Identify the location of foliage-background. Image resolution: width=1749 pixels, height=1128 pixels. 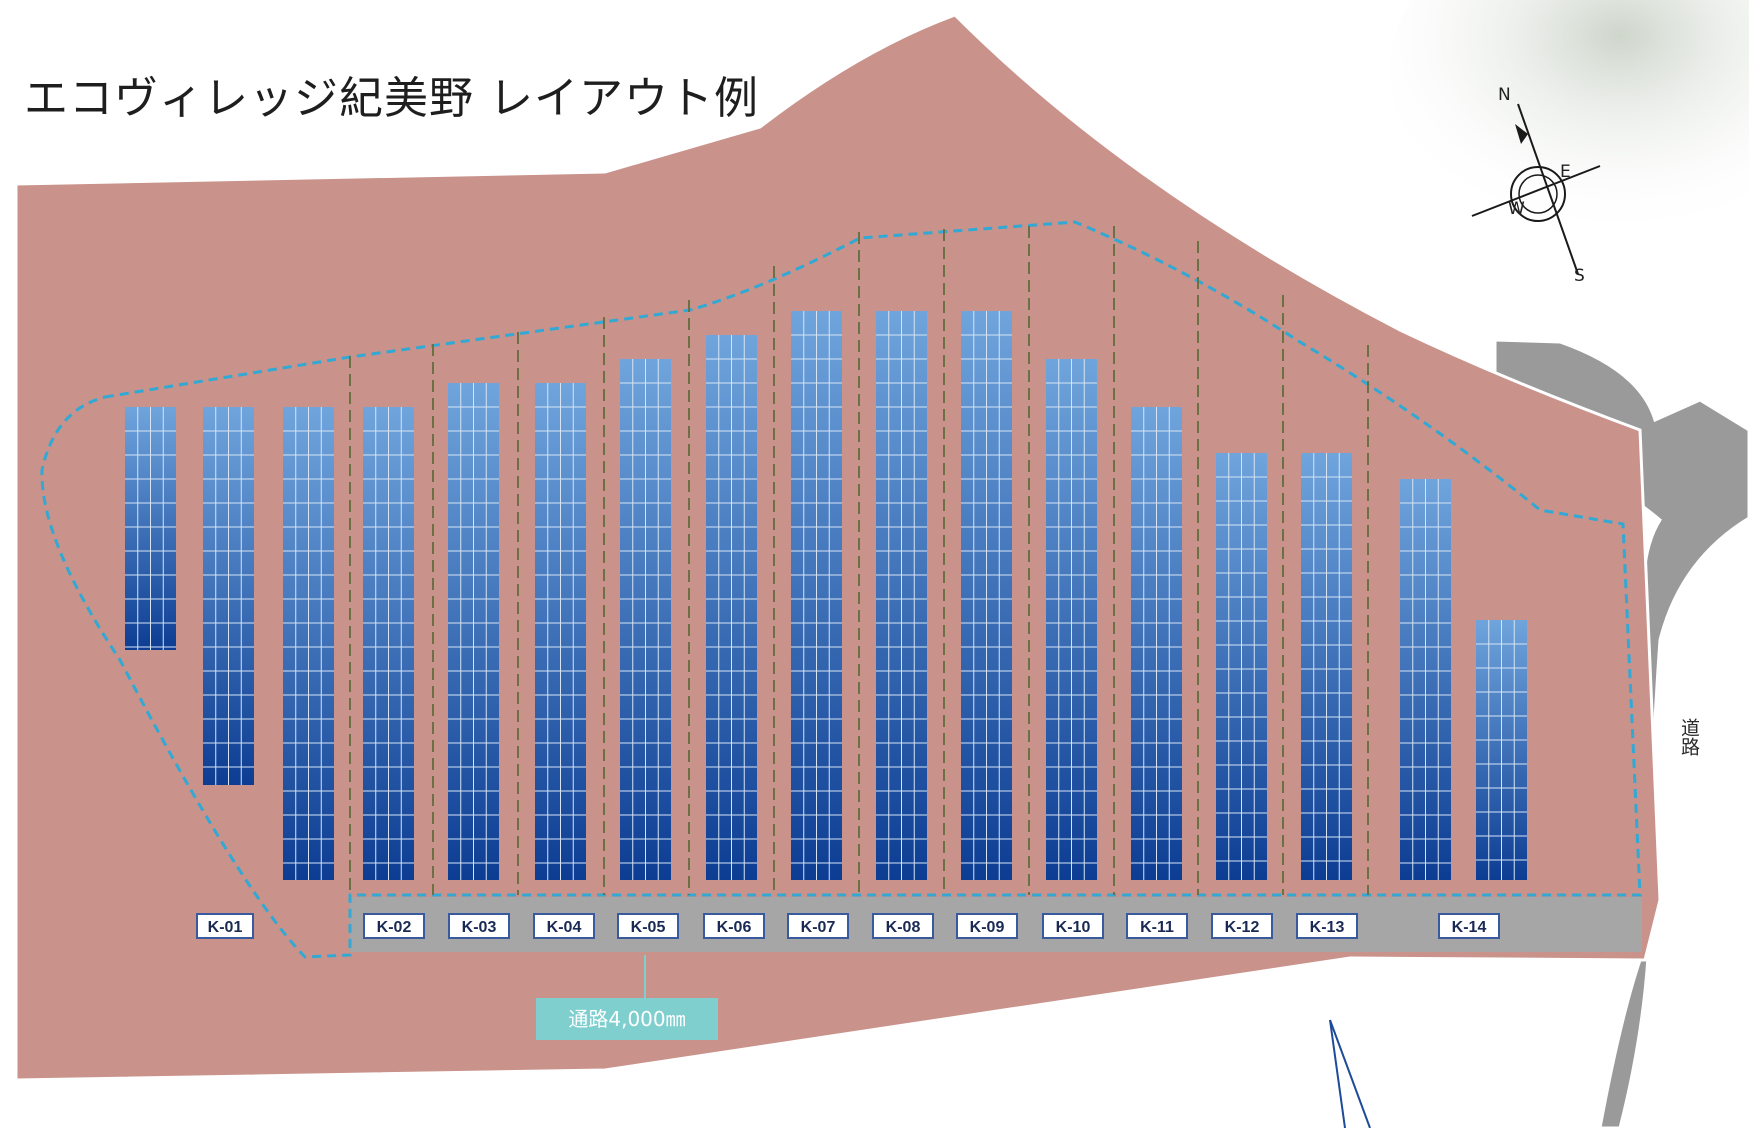
(1569, 120).